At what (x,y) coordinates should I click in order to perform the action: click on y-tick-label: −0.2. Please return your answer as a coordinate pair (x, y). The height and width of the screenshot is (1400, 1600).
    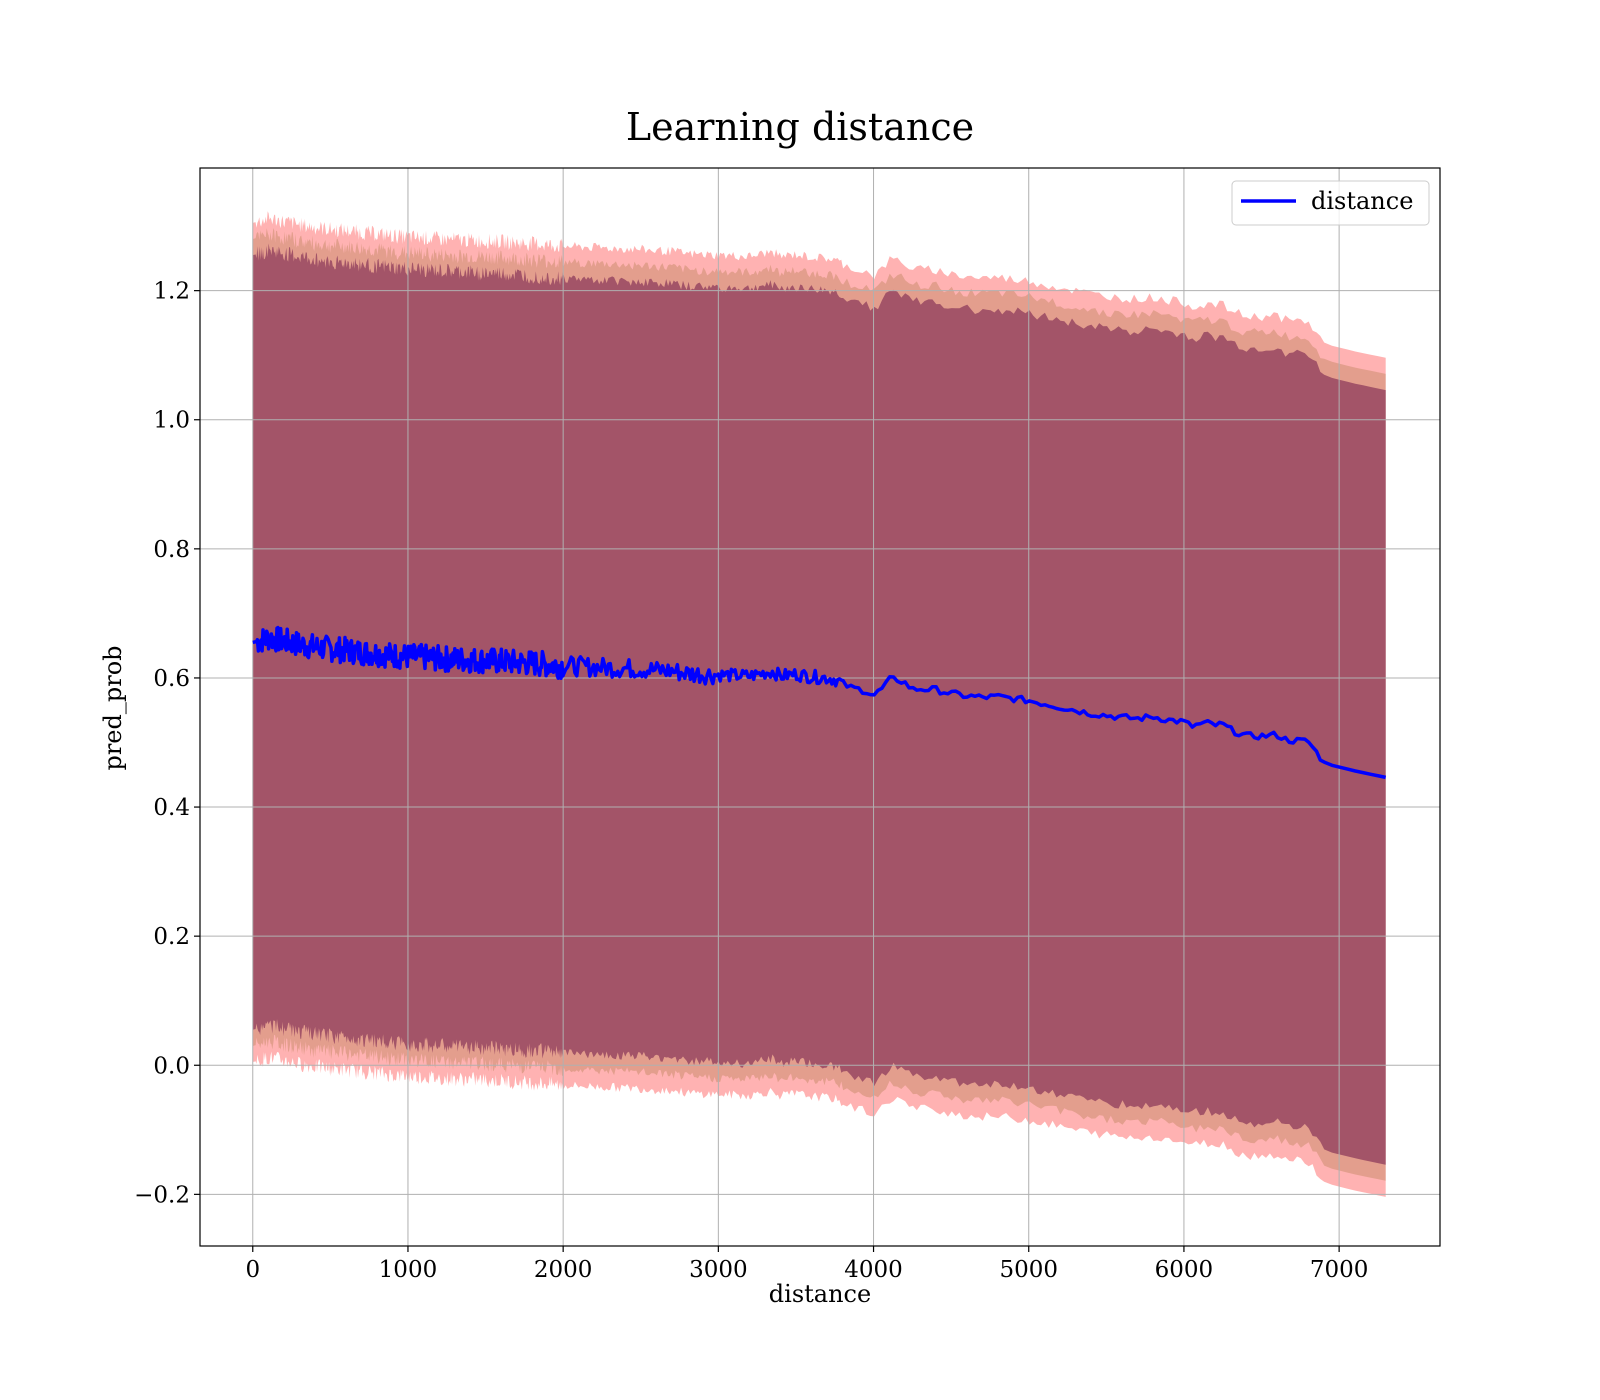
    Looking at the image, I should click on (162, 1195).